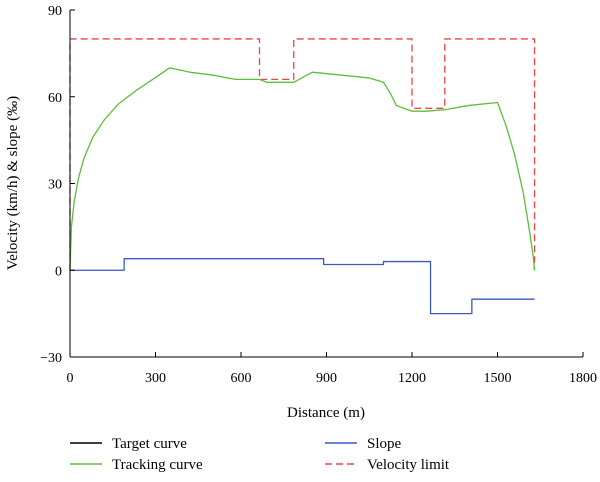 The width and height of the screenshot is (600, 482). Describe the element at coordinates (149, 444) in the screenshot. I see `legend-label-target-curve: Target curve` at that location.